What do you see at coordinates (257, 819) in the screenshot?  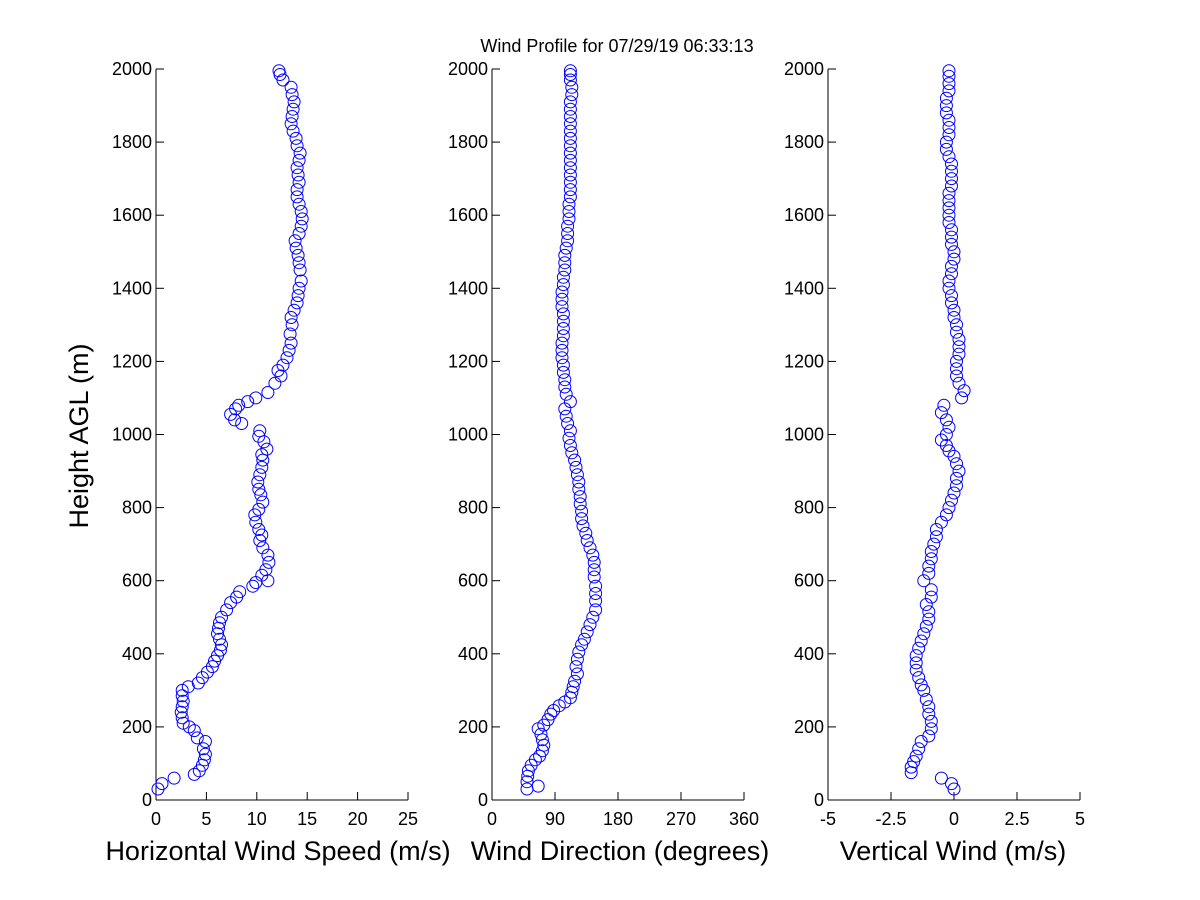 I see `x-tick-label: 10` at bounding box center [257, 819].